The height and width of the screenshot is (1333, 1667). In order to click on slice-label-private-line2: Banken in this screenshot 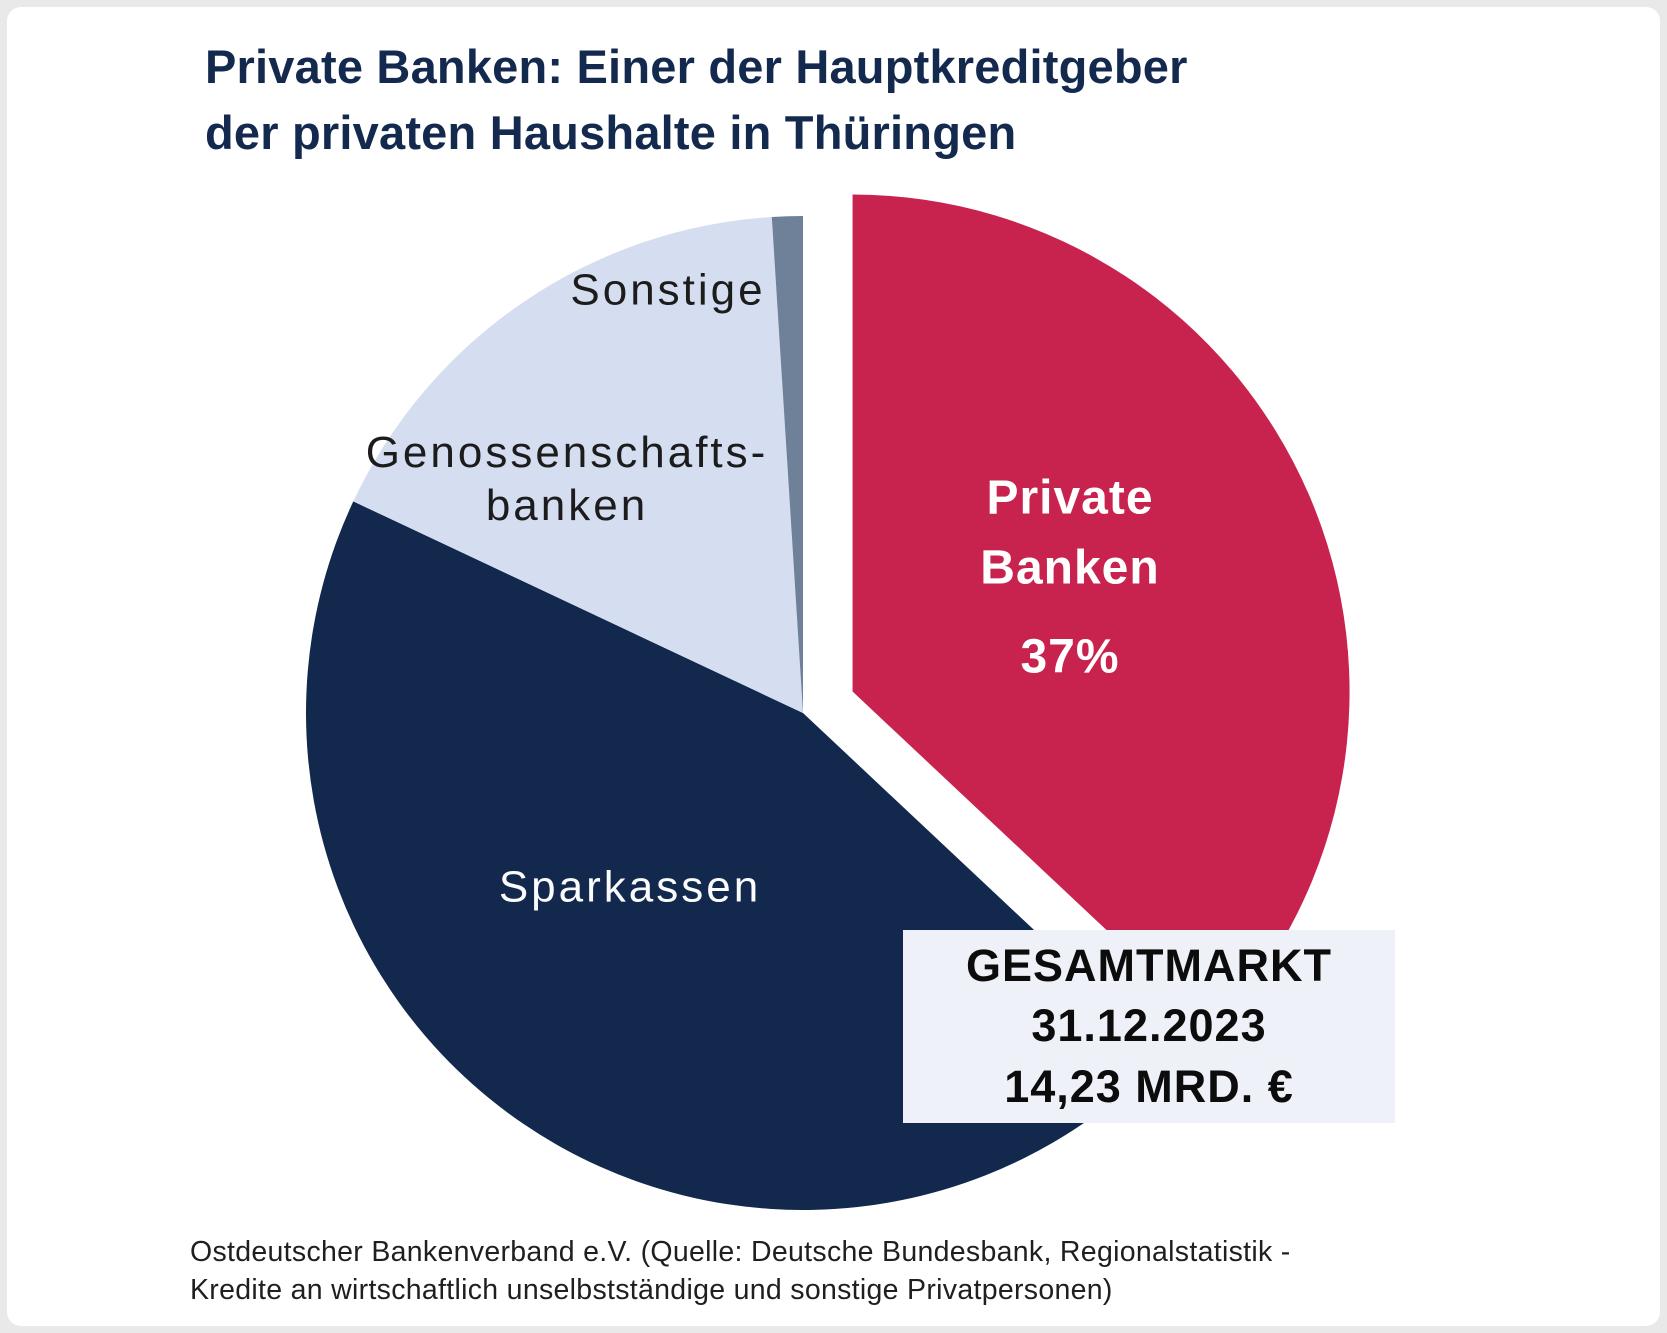, I will do `click(1070, 568)`.